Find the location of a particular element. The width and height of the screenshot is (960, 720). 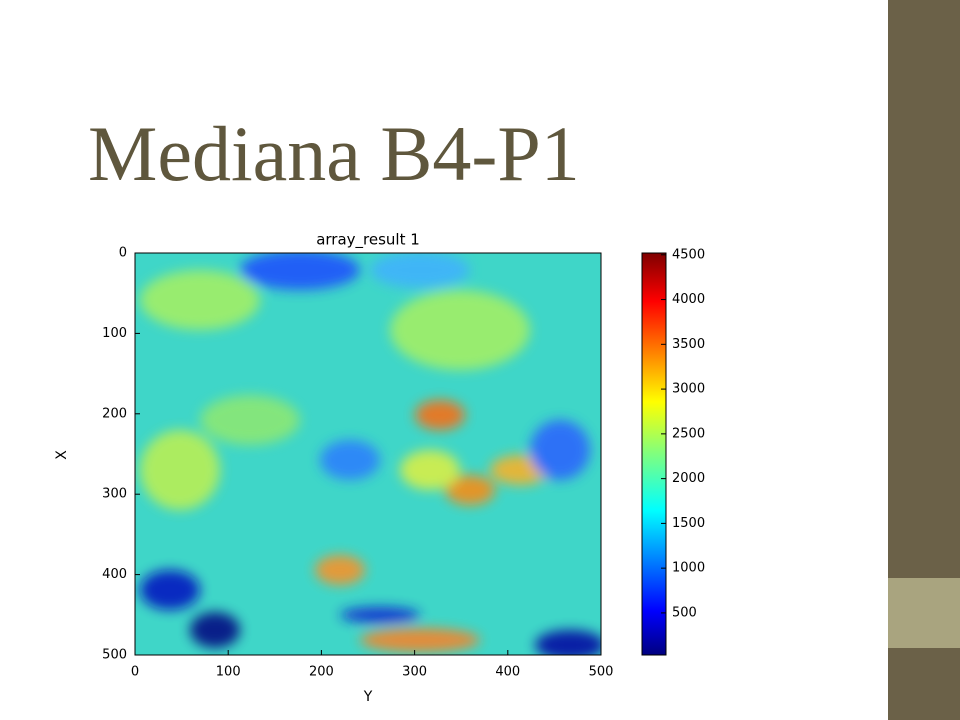

y-tick-label: 300 is located at coordinates (114, 494).